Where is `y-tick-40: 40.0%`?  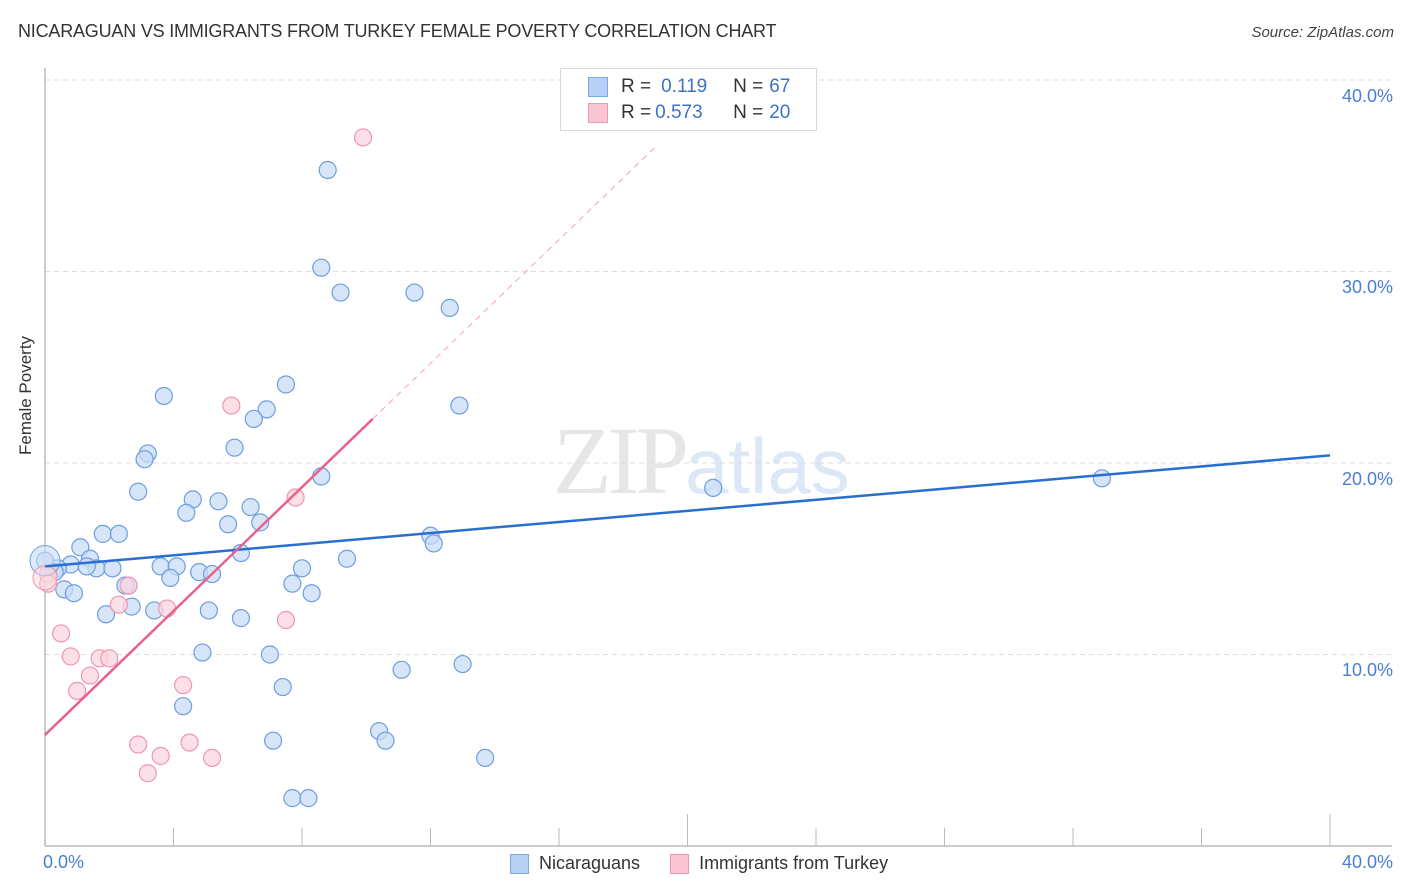
y-tick-40: 40.0% is located at coordinates (1367, 96).